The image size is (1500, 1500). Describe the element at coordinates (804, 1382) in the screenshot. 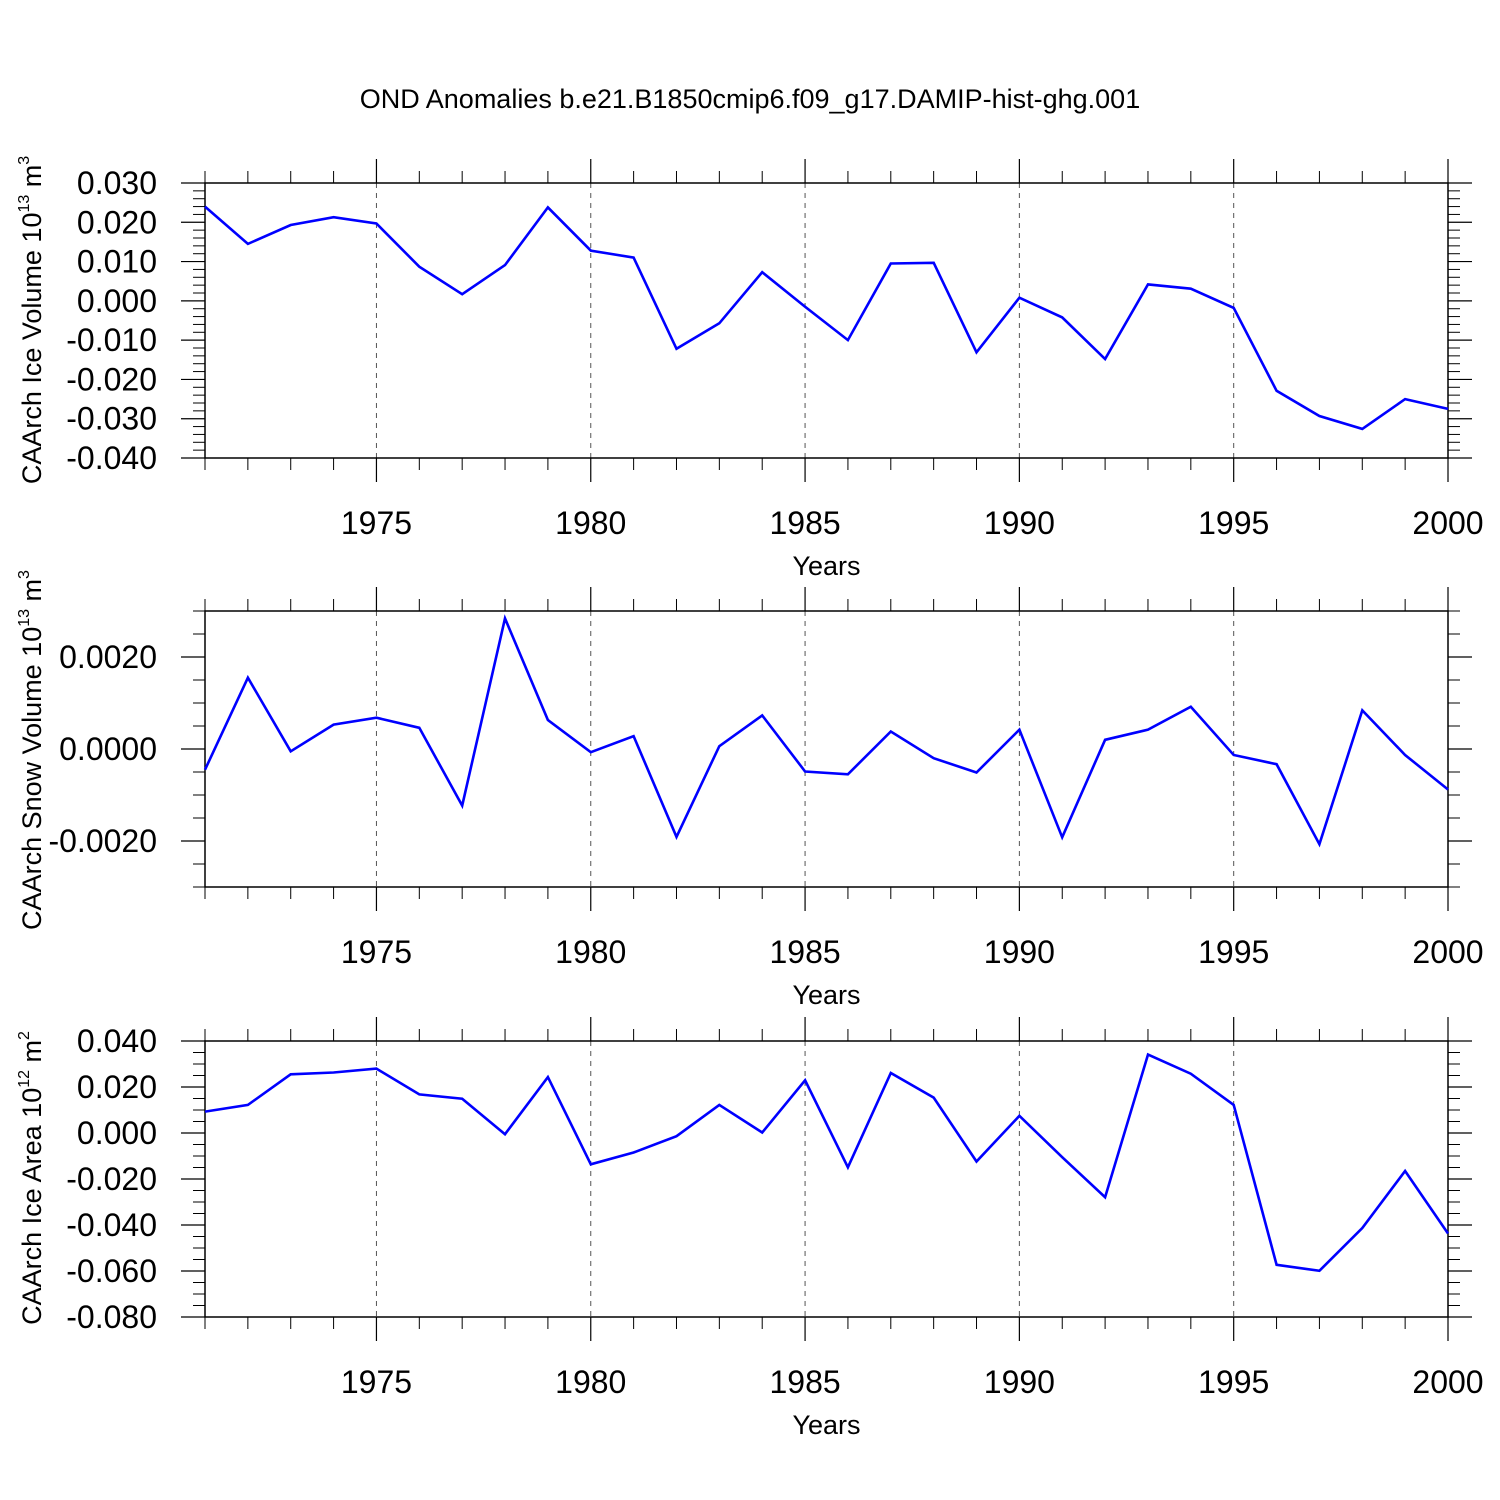

I see `ice-area-x-tick-label: 1985` at that location.